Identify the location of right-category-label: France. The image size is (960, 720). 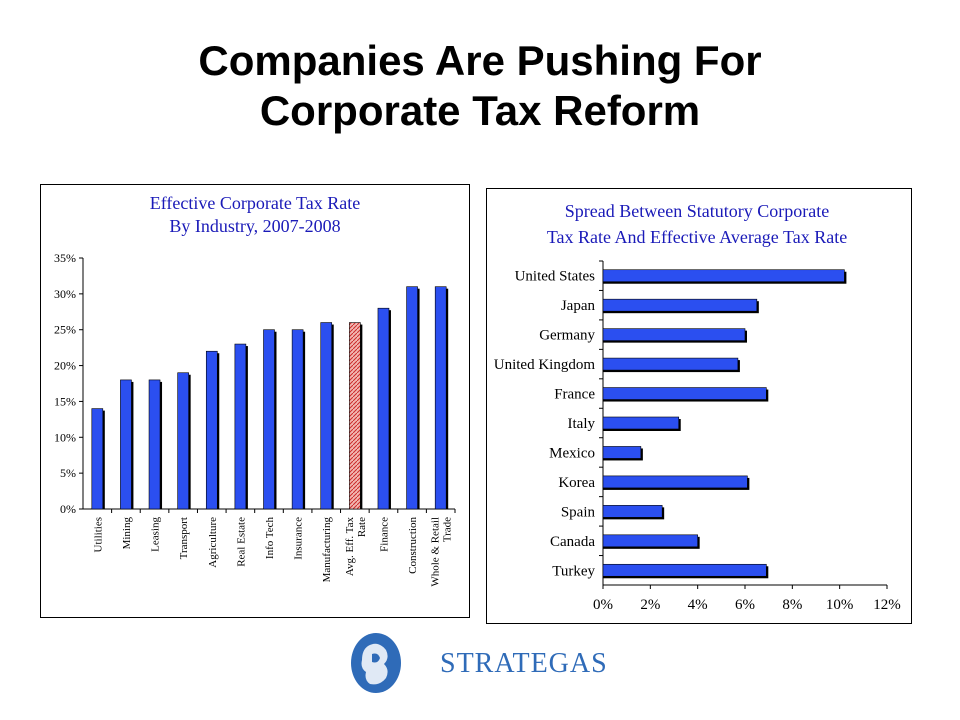
(574, 395).